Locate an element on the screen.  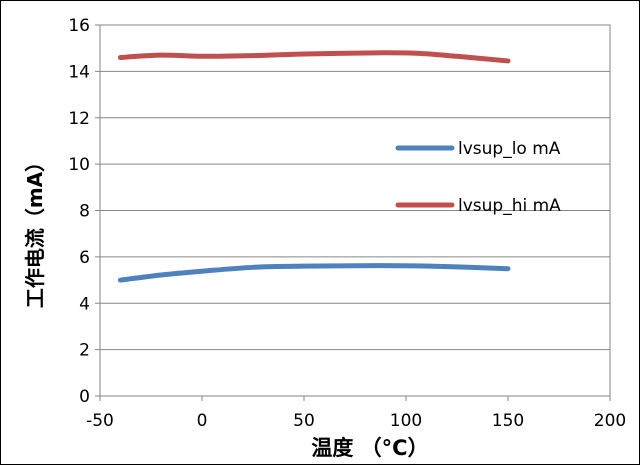
y-tick-label: 2 is located at coordinates (84, 351).